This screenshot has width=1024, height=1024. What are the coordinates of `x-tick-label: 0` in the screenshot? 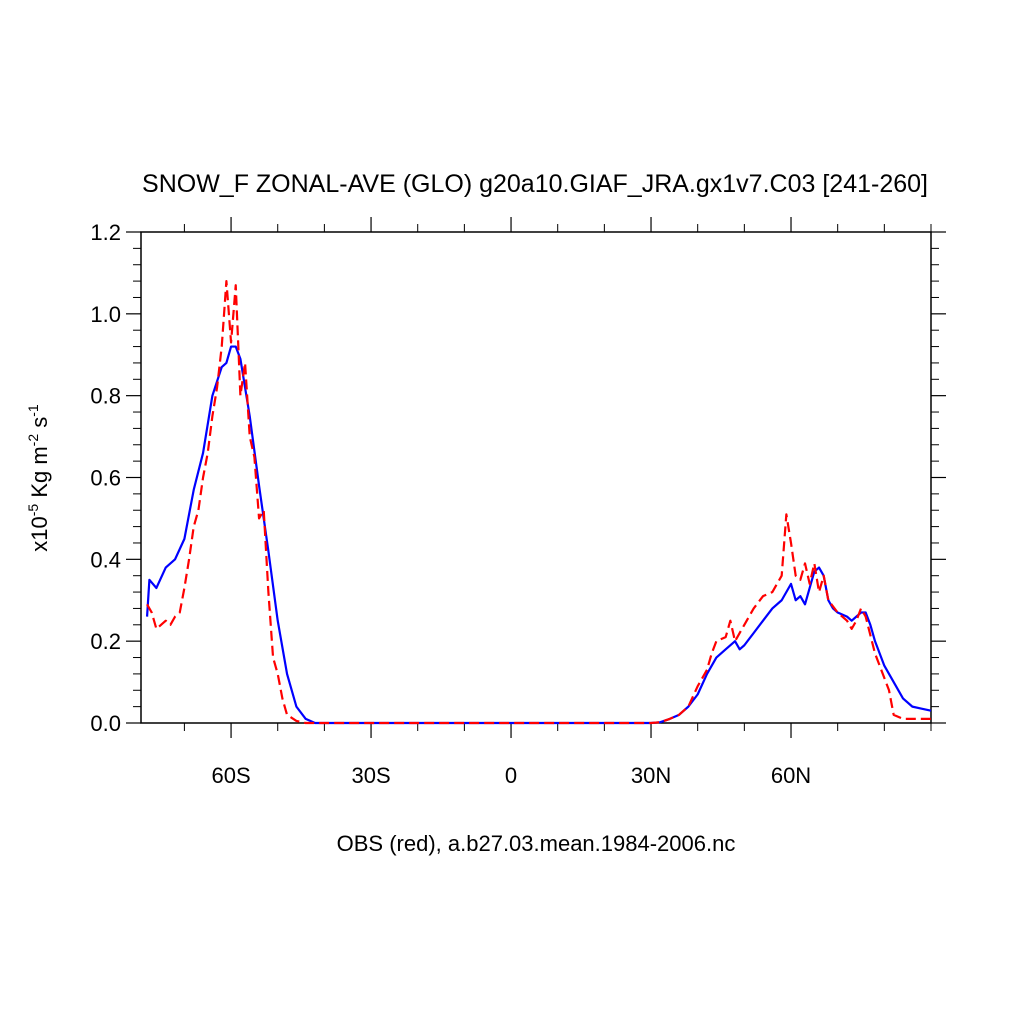 It's located at (511, 775).